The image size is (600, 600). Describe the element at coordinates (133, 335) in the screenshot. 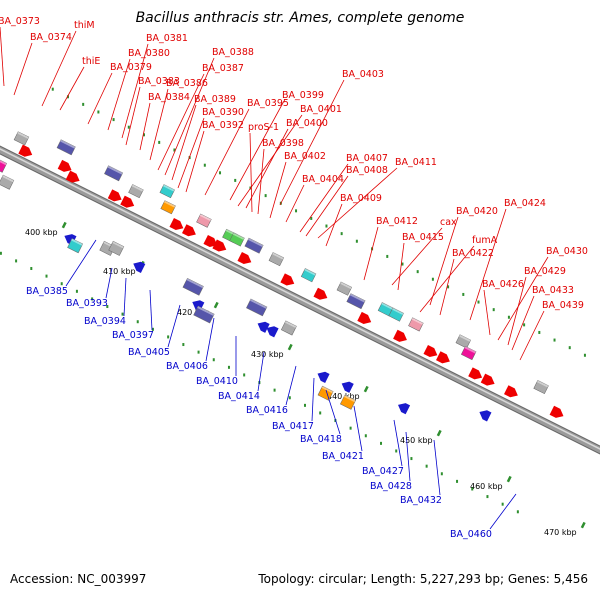

I see `gene-label-ba-0397: BA_0397` at that location.